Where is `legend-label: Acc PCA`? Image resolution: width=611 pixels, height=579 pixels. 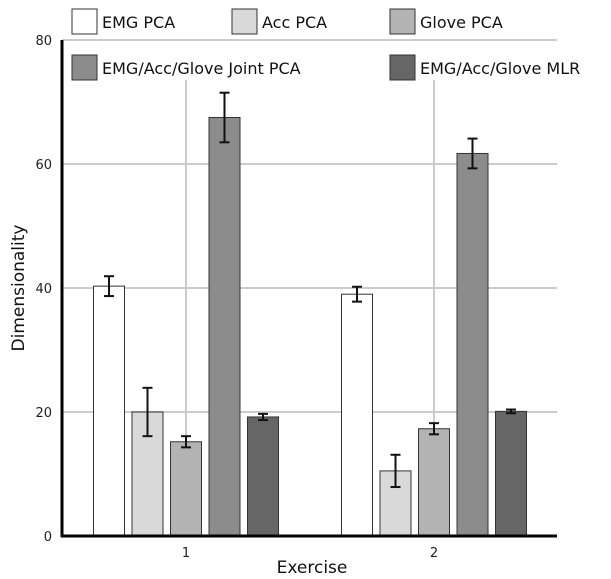
legend-label: Acc PCA is located at coordinates (294, 22).